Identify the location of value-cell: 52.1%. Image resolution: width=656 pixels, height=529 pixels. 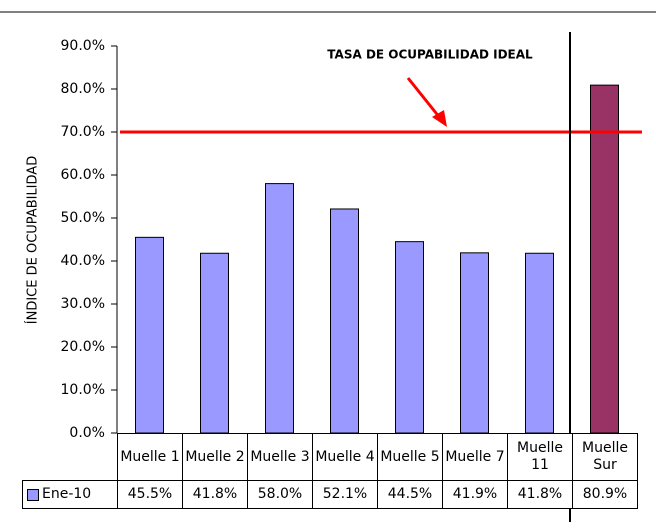
(345, 494).